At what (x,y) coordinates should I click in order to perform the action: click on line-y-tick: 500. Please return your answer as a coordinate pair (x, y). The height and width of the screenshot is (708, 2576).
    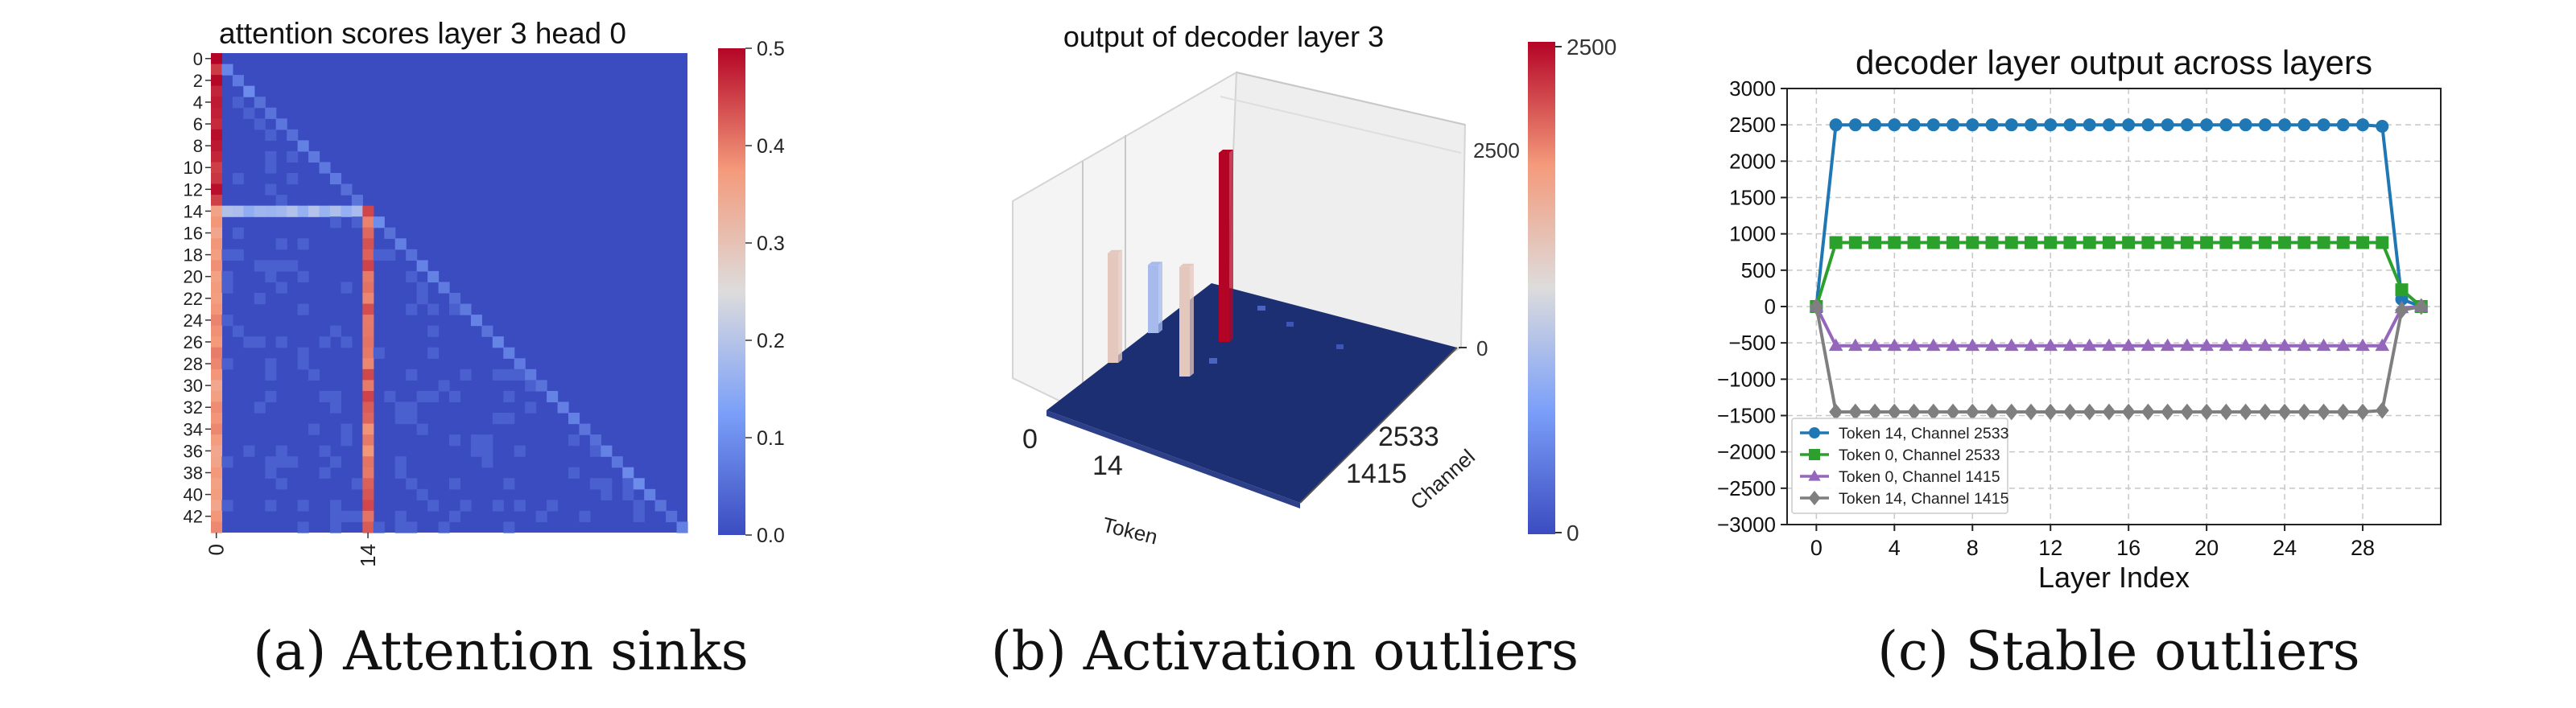
    Looking at the image, I should click on (1758, 270).